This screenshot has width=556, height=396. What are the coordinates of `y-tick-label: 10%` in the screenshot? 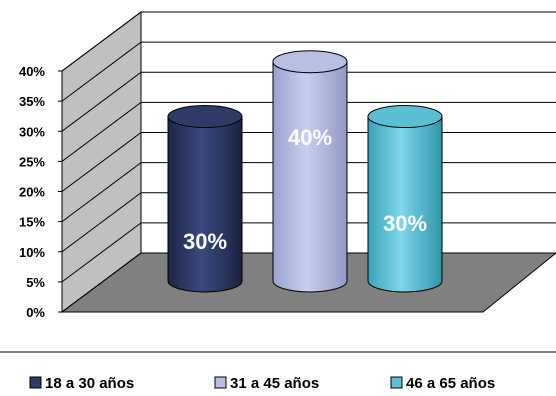 It's located at (32, 252).